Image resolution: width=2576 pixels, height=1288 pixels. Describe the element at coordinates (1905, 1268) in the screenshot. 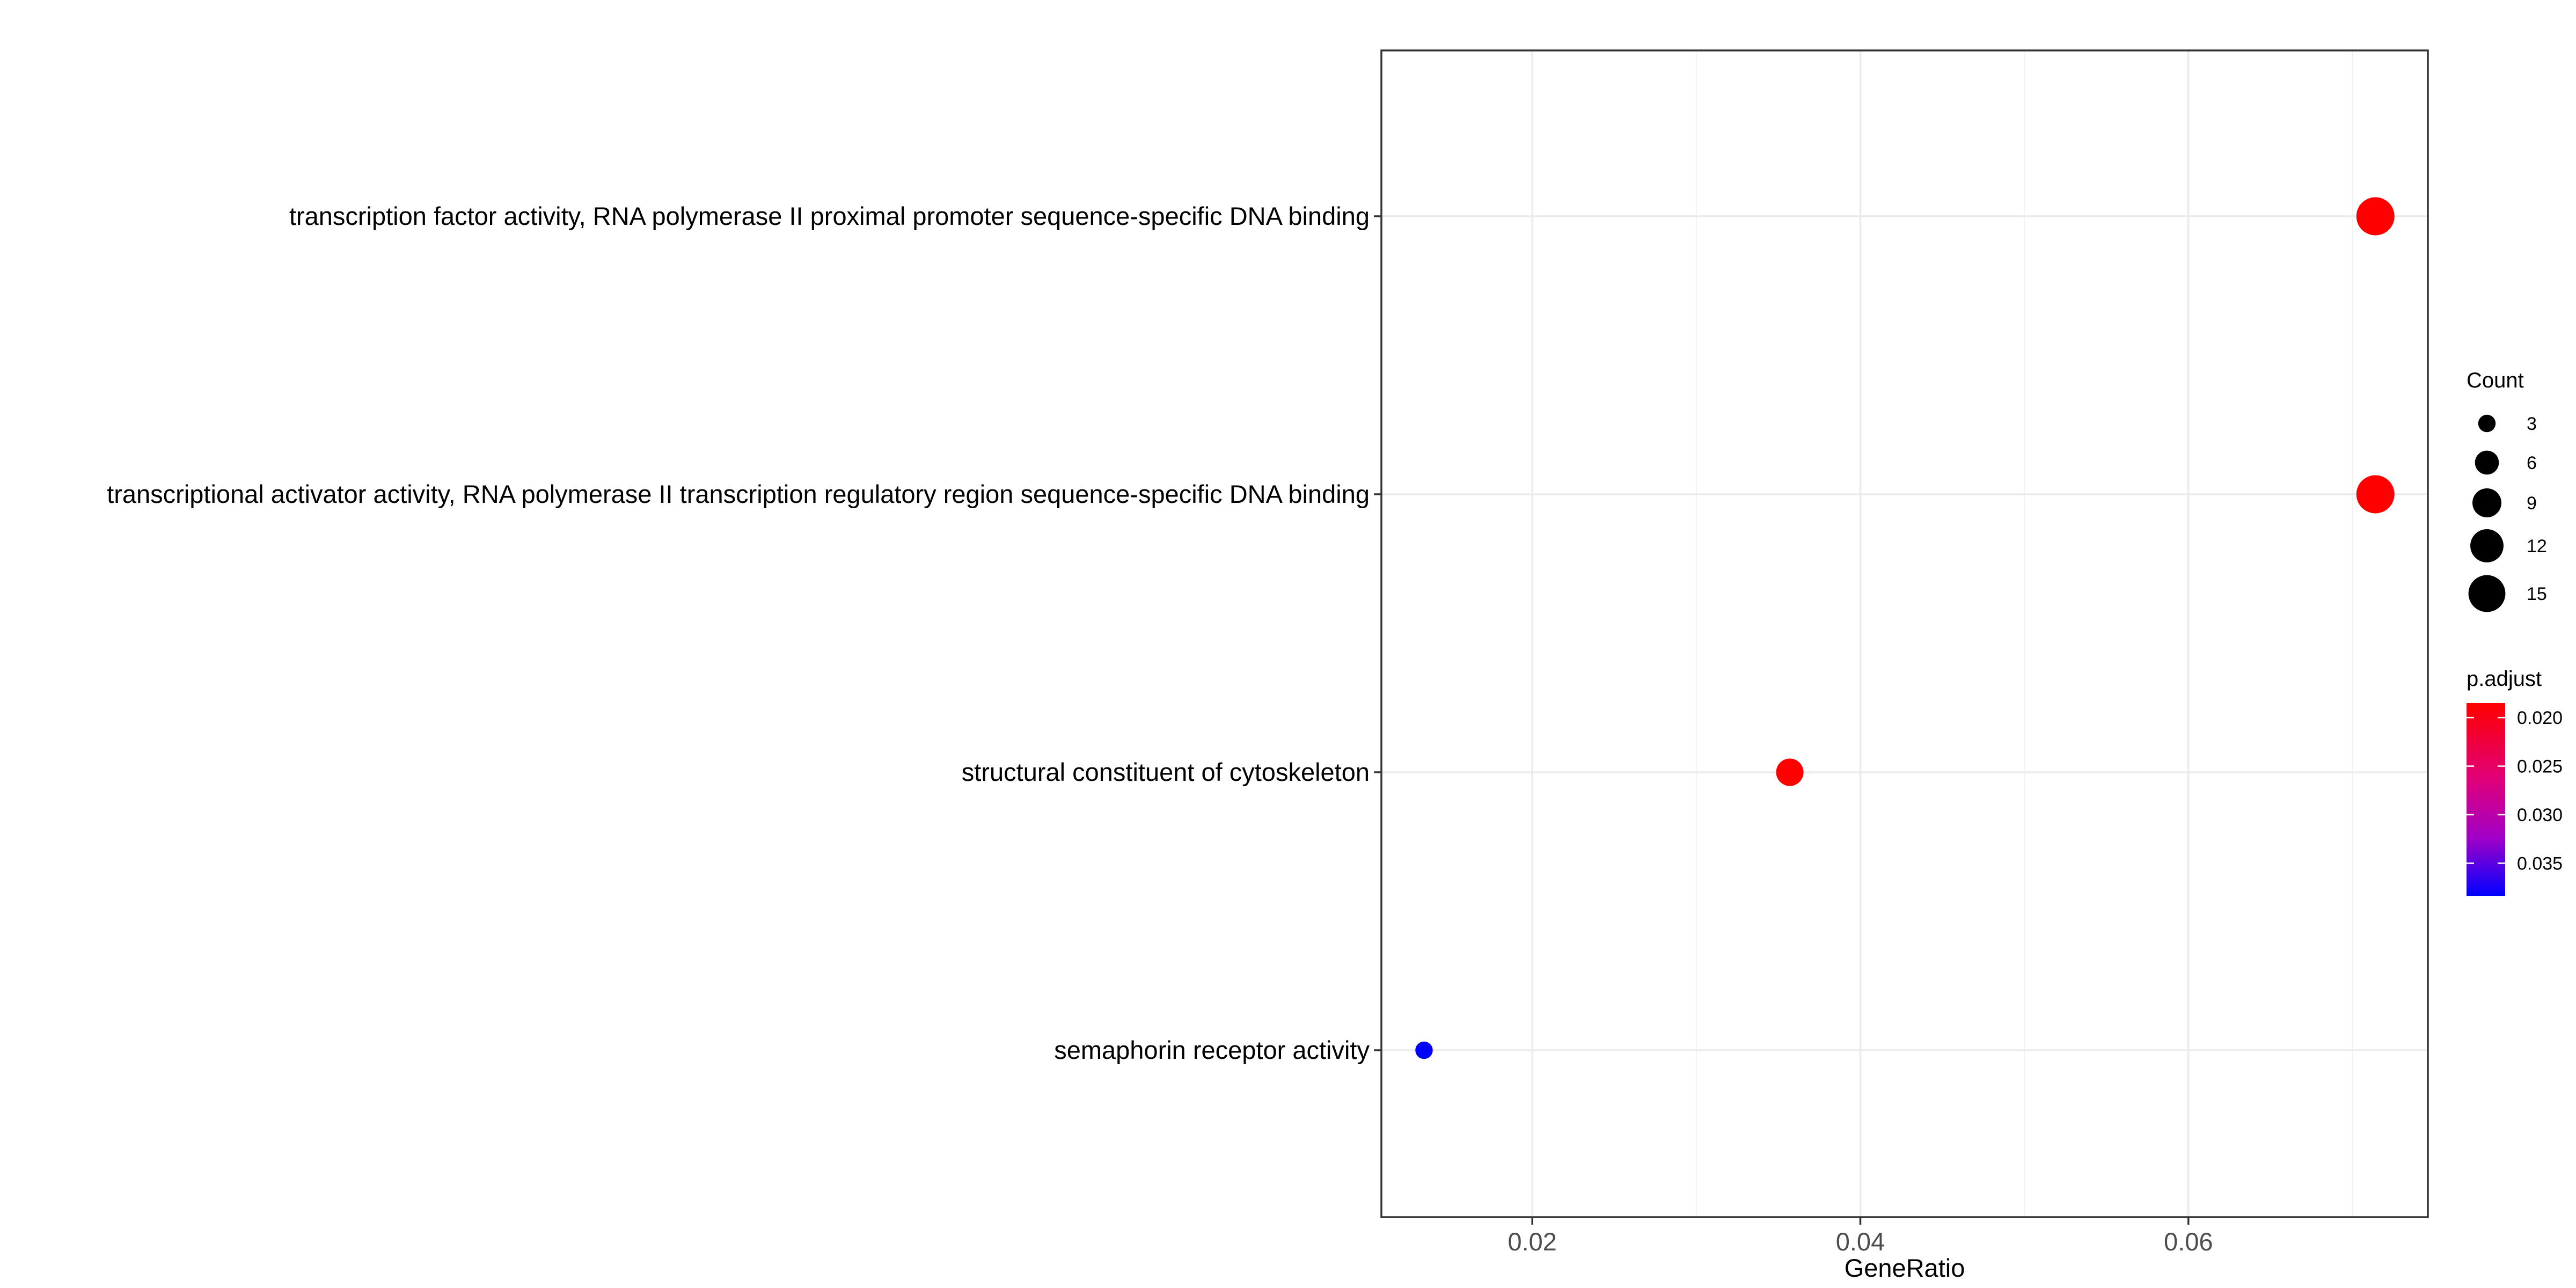

I see `x-axis-title: GeneRatio` at that location.